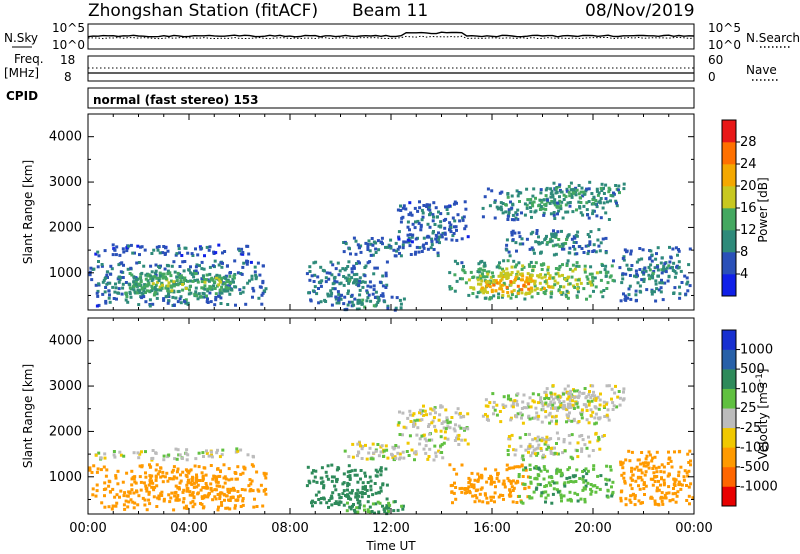 The image size is (800, 554). What do you see at coordinates (752, 389) in the screenshot?
I see `colorbar-tick-label: 100` at bounding box center [752, 389].